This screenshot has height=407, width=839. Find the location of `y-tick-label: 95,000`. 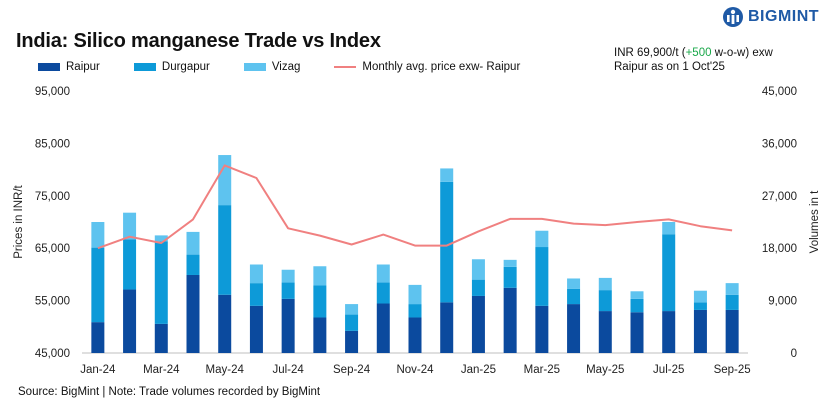

y-tick-label: 95,000 is located at coordinates (52, 92).